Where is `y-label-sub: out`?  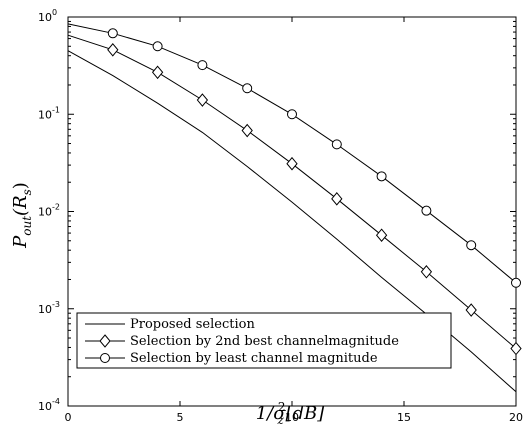 y-label-sub: out is located at coordinates (27, 226).